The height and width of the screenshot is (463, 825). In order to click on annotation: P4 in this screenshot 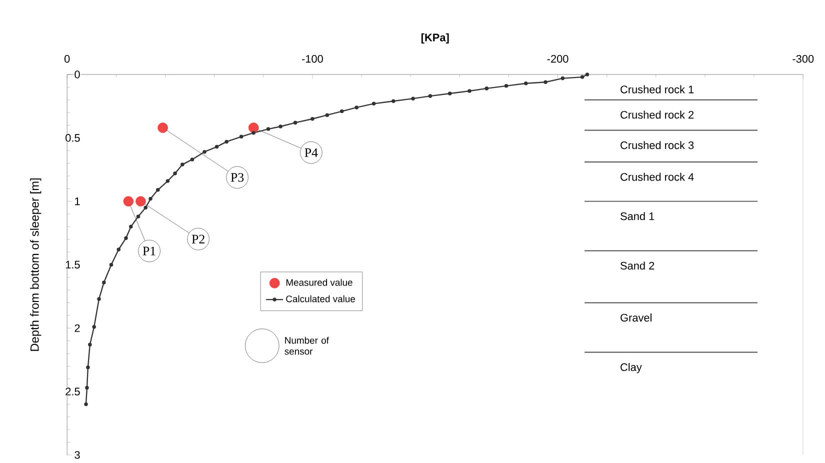, I will do `click(311, 152)`.